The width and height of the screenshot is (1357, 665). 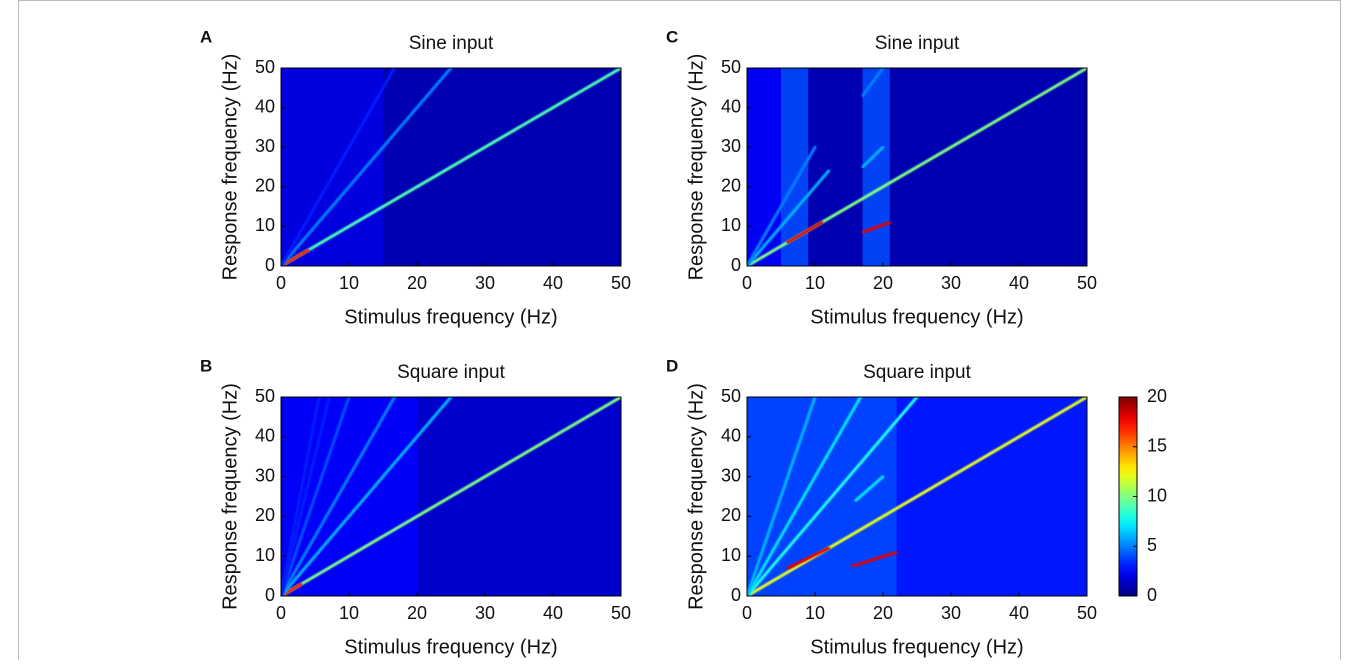 What do you see at coordinates (1157, 446) in the screenshot?
I see `colorbar-tick-label: 15` at bounding box center [1157, 446].